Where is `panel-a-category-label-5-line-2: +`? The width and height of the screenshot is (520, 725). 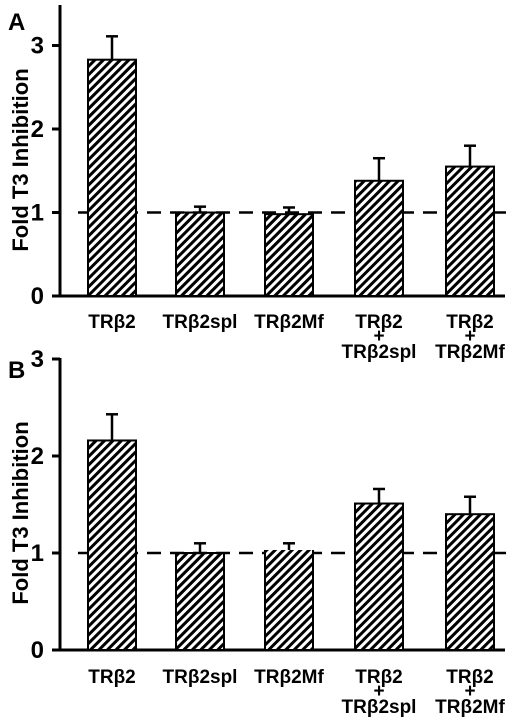 panel-a-category-label-5-line-2: + is located at coordinates (469, 336).